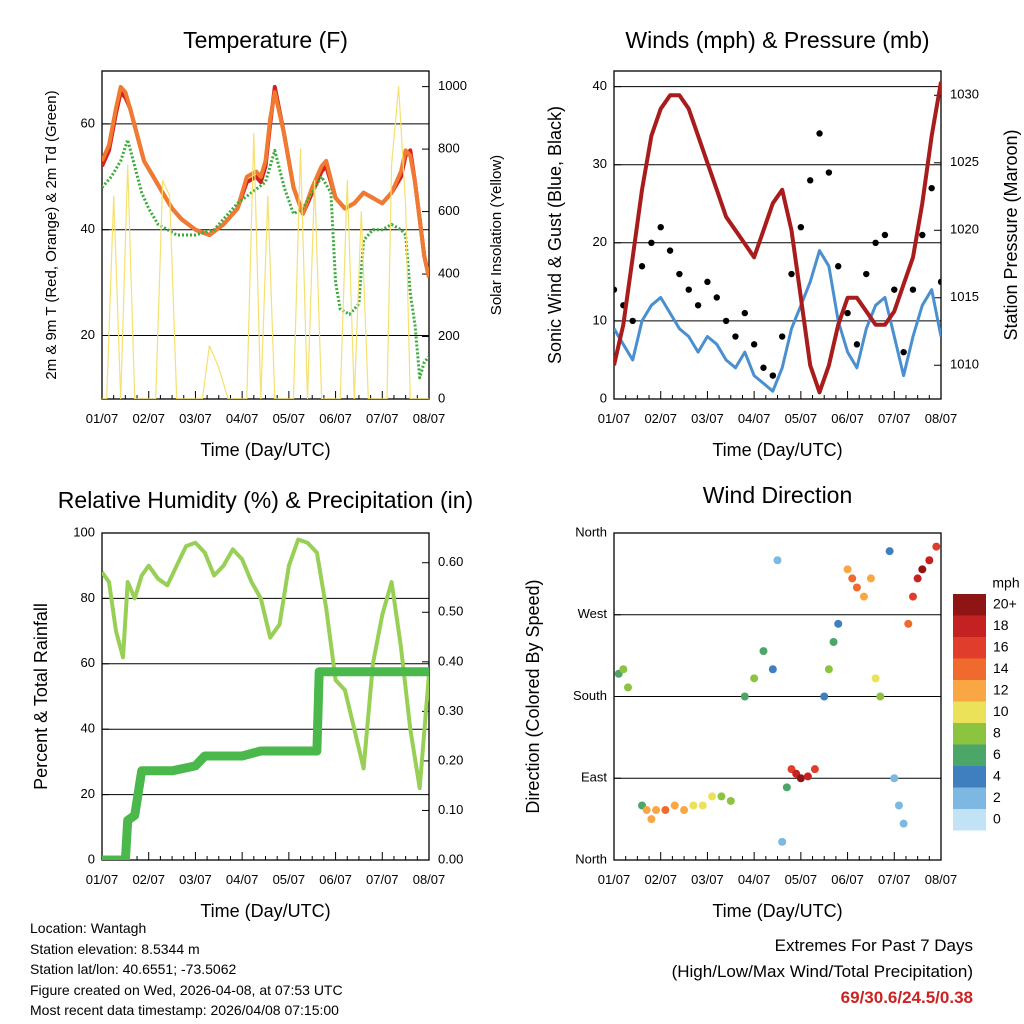 This screenshot has height=1024, width=1024. Describe the element at coordinates (593, 613) in the screenshot. I see `direction-ytick-label: West` at that location.